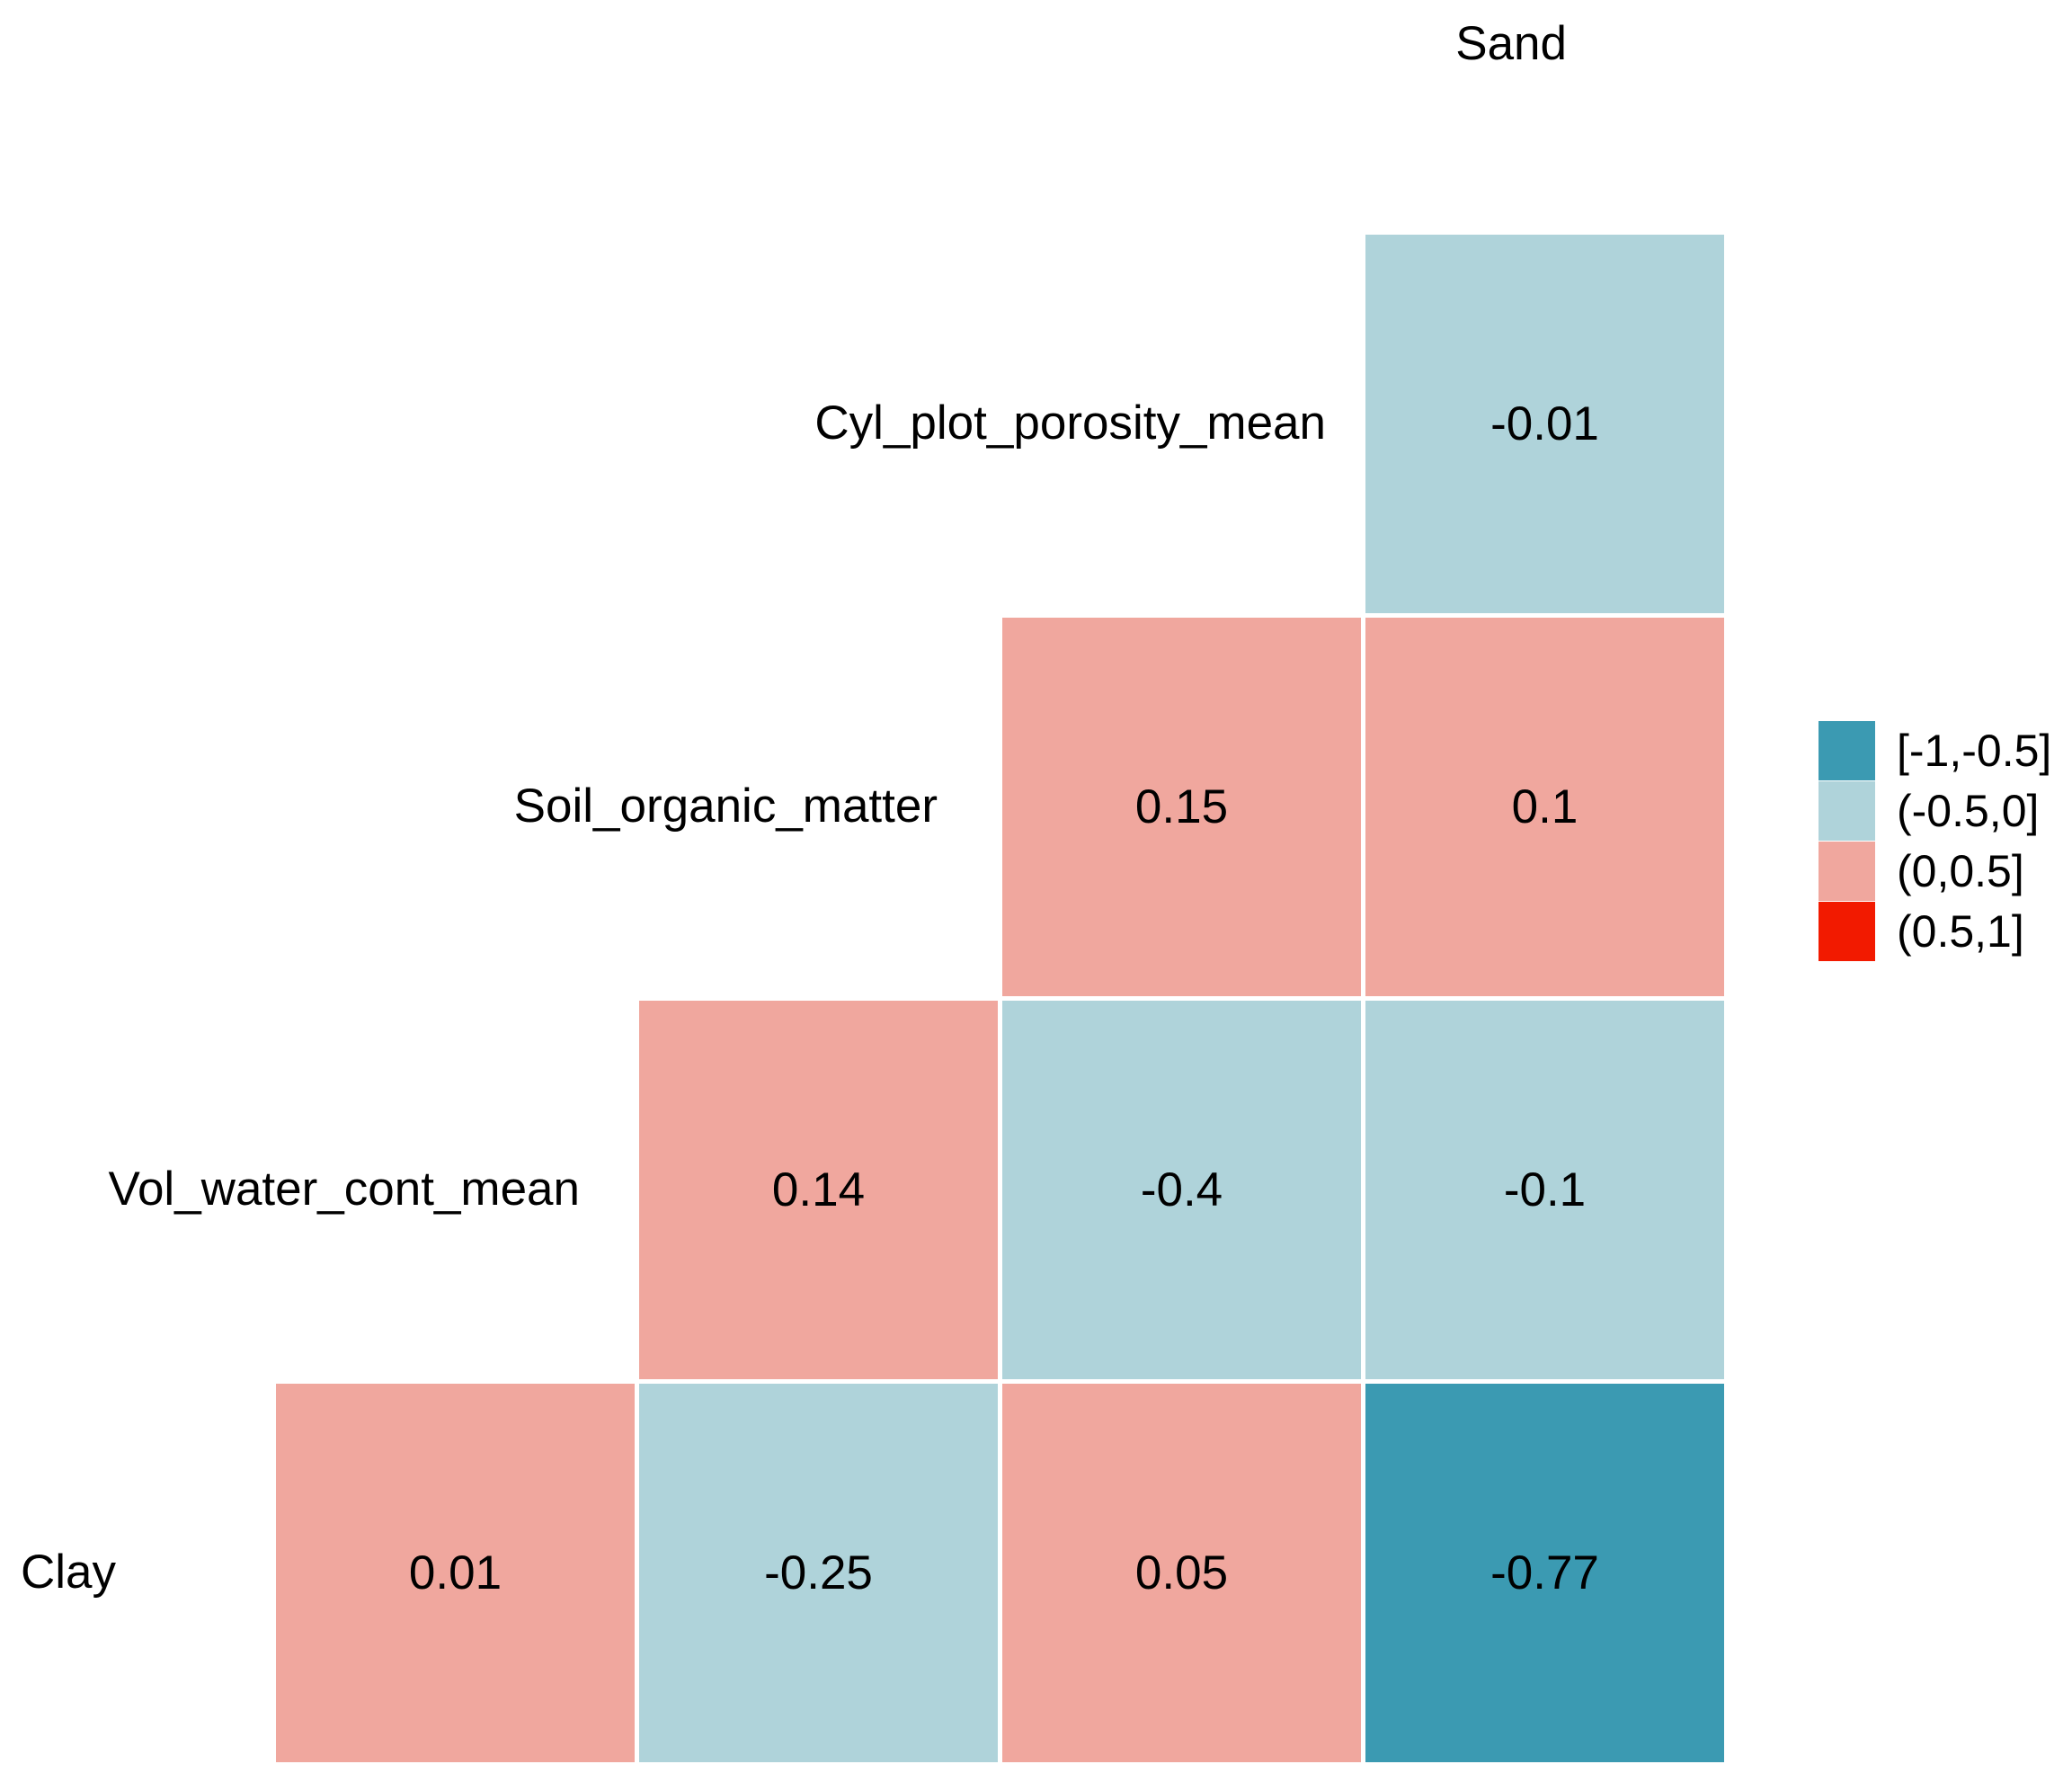 This screenshot has width=2072, height=1782. Describe the element at coordinates (1182, 1190) in the screenshot. I see `heatmap-cell-vol-cyl: -0.4` at that location.